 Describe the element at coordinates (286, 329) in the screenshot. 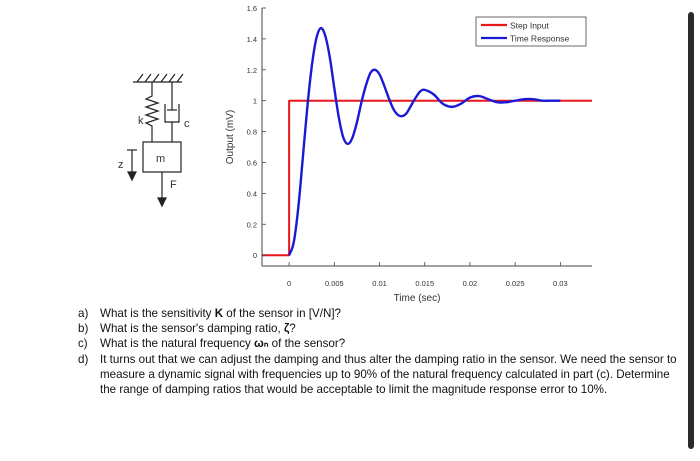

I see `question-symbol: ζ` at that location.